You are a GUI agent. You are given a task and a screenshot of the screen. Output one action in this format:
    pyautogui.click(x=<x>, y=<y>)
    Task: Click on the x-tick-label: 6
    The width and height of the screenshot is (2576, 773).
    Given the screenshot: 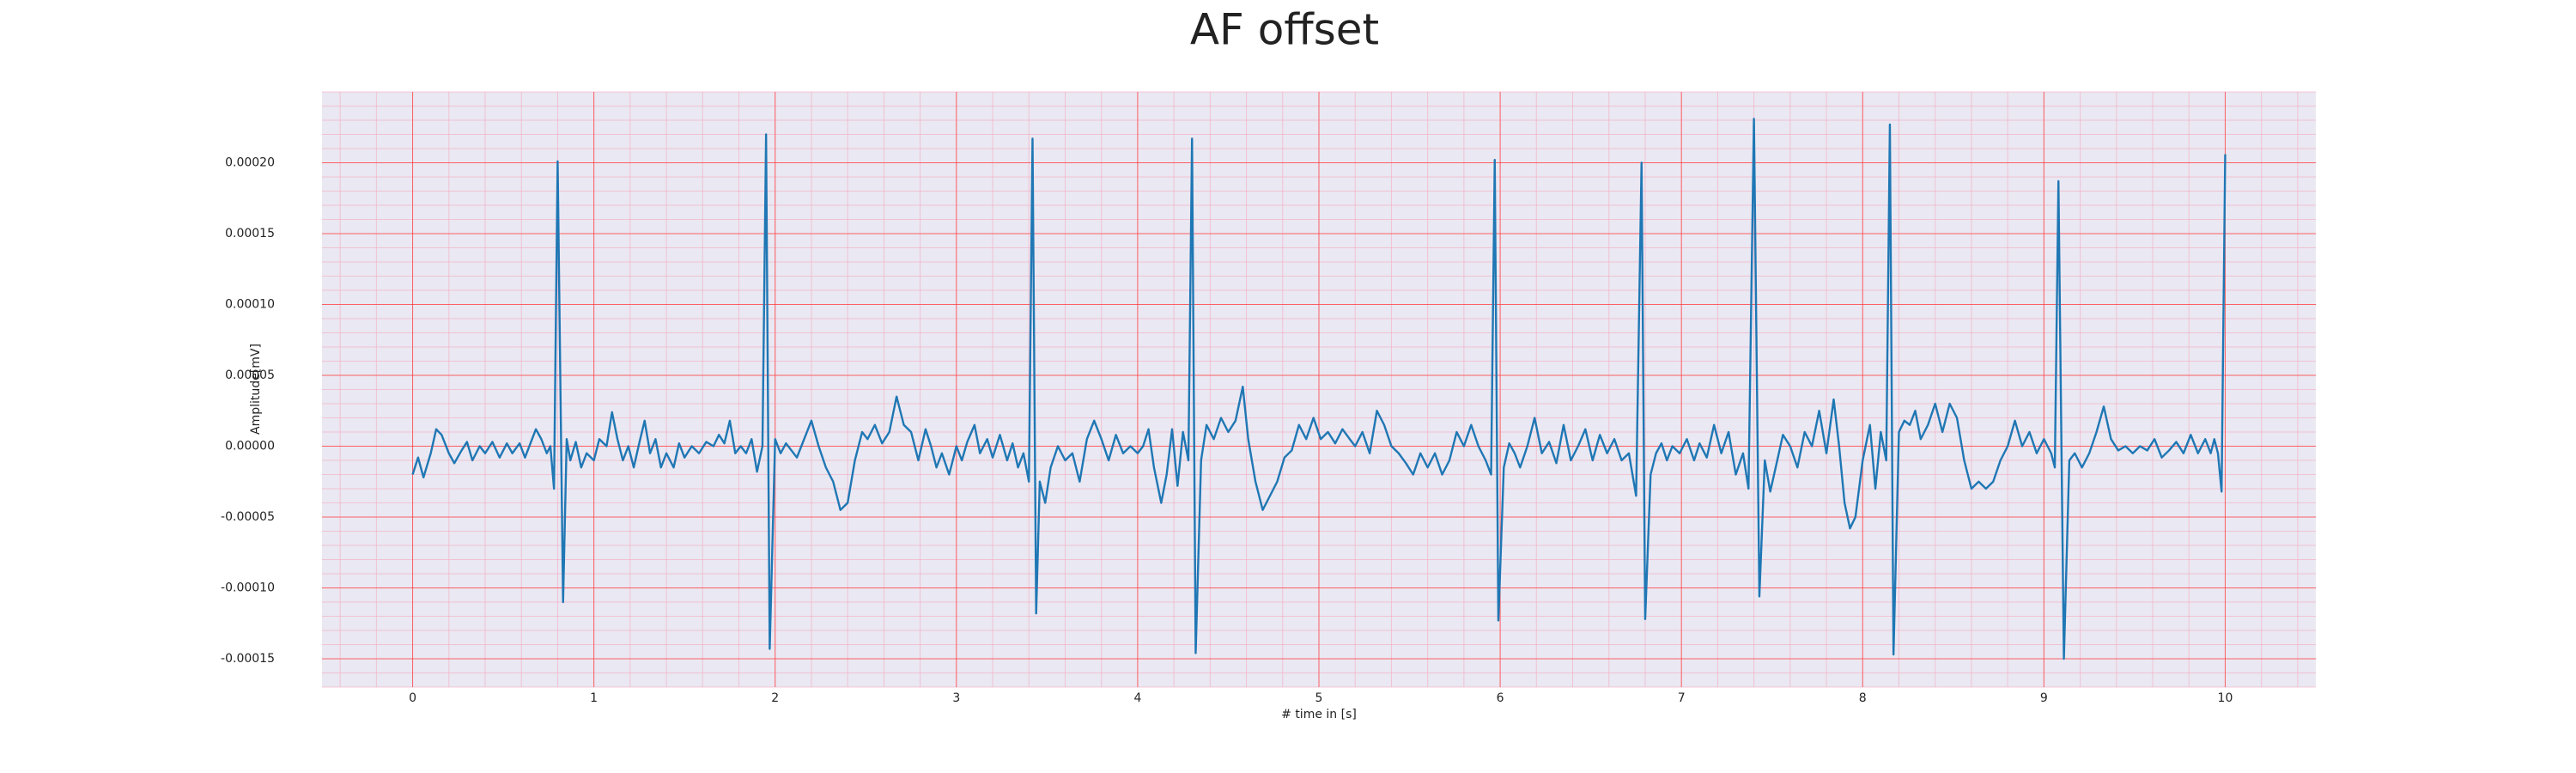 What is the action you would take?
    pyautogui.click(x=1500, y=698)
    